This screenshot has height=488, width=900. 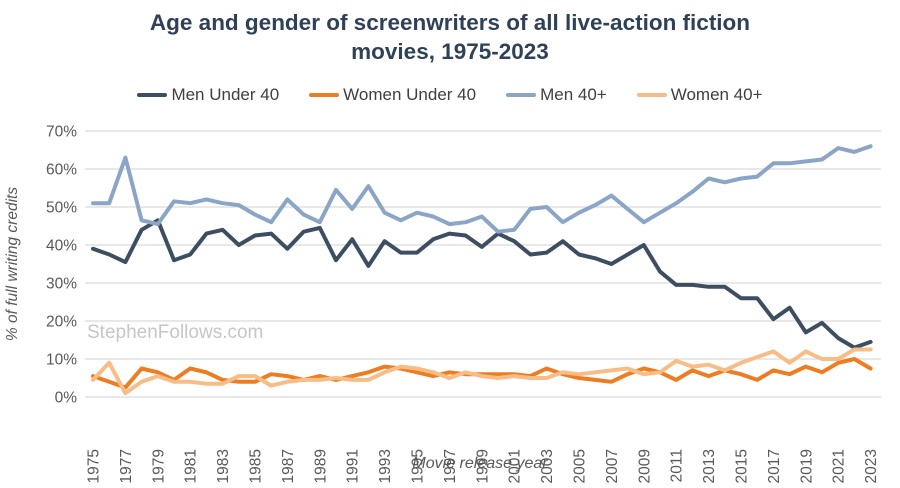 I want to click on y-tick-label: 20%, so click(x=61, y=322).